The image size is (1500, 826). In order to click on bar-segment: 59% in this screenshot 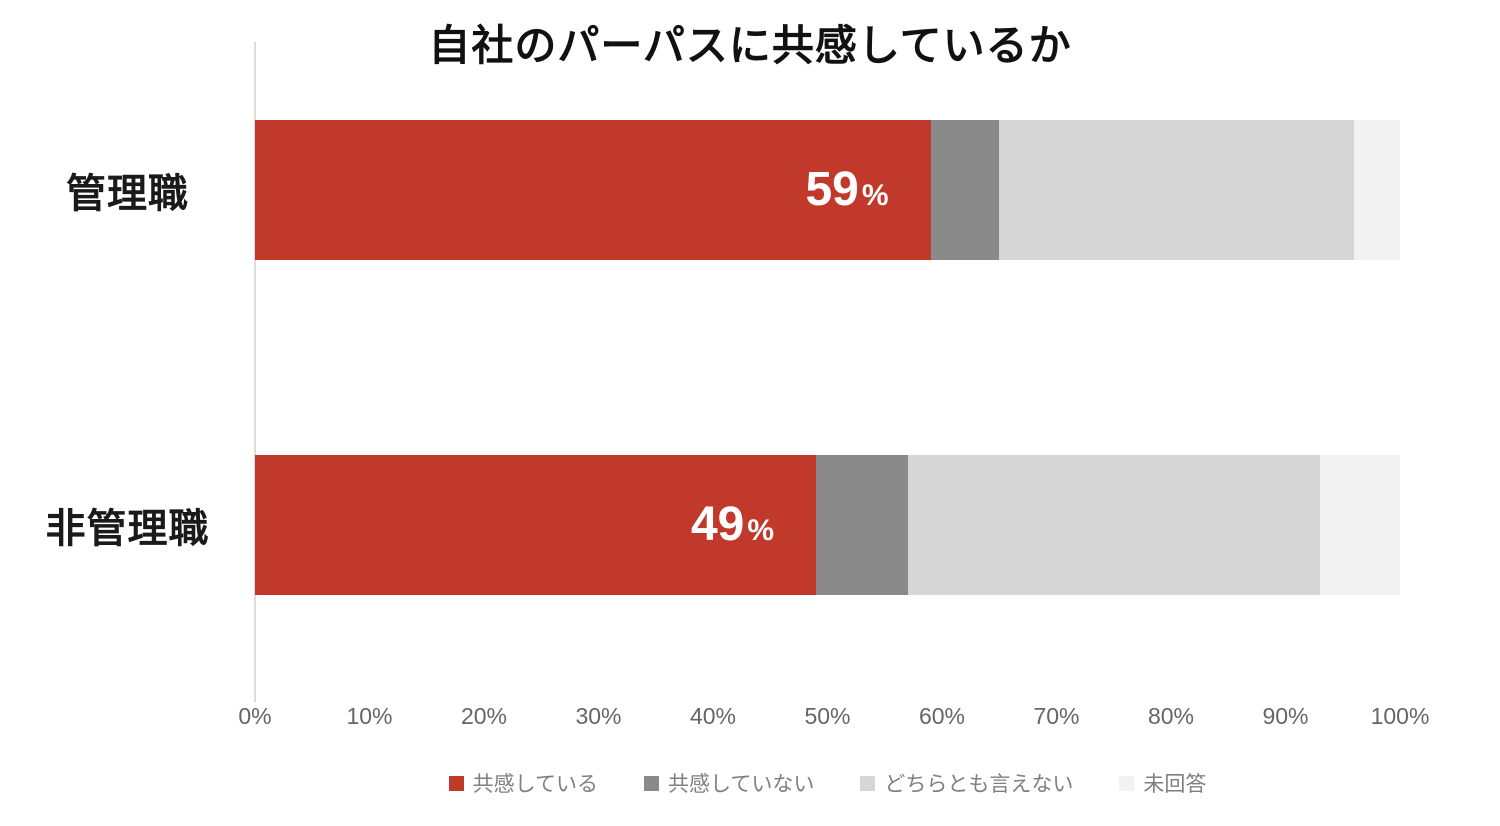, I will do `click(593, 190)`.